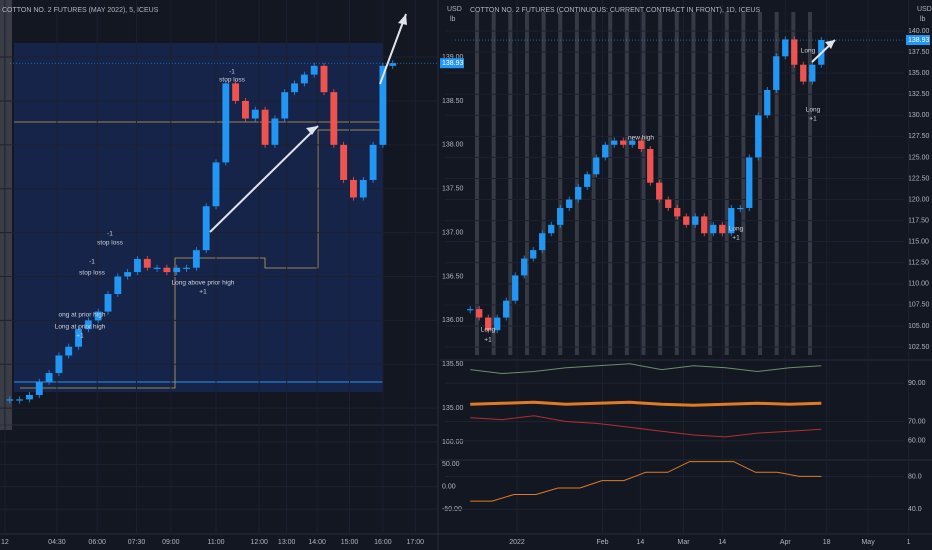 The height and width of the screenshot is (550, 932). What do you see at coordinates (919, 136) in the screenshot?
I see `y-tick-label: 127.50` at bounding box center [919, 136].